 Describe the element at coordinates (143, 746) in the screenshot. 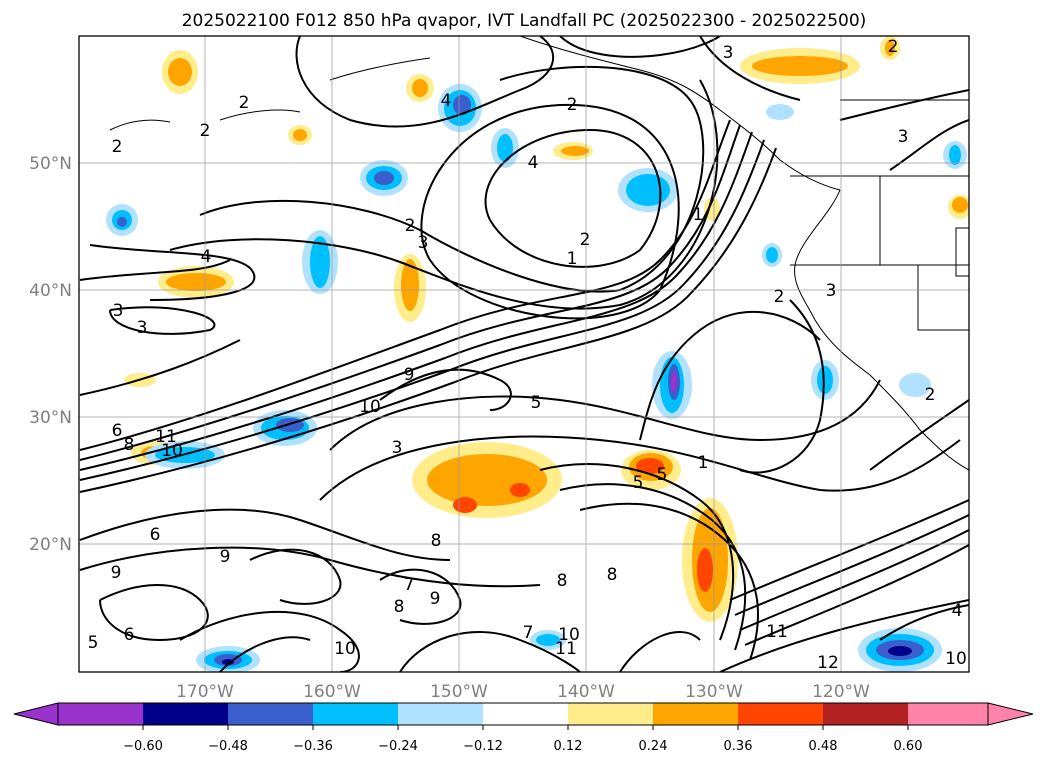

I see `colorbar-tick-label: −0.60` at that location.